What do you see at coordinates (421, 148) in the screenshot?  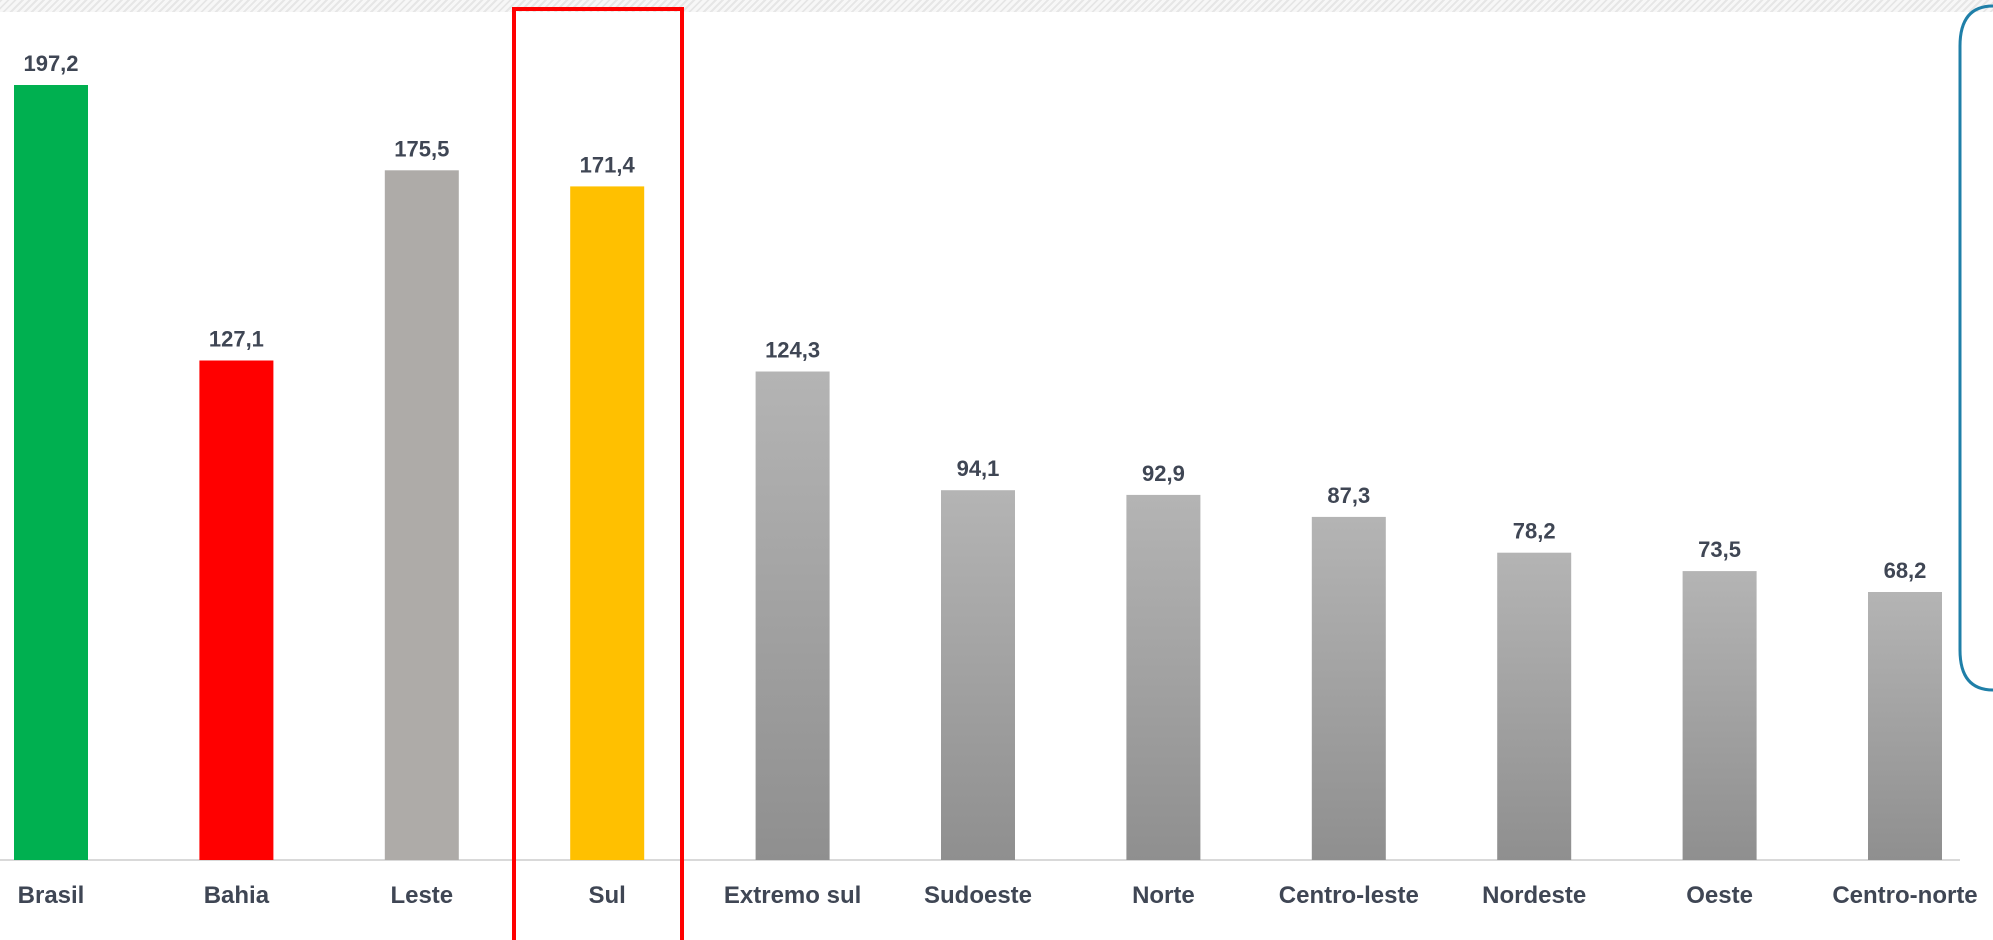 I see `value-label-leste: 175,5` at bounding box center [421, 148].